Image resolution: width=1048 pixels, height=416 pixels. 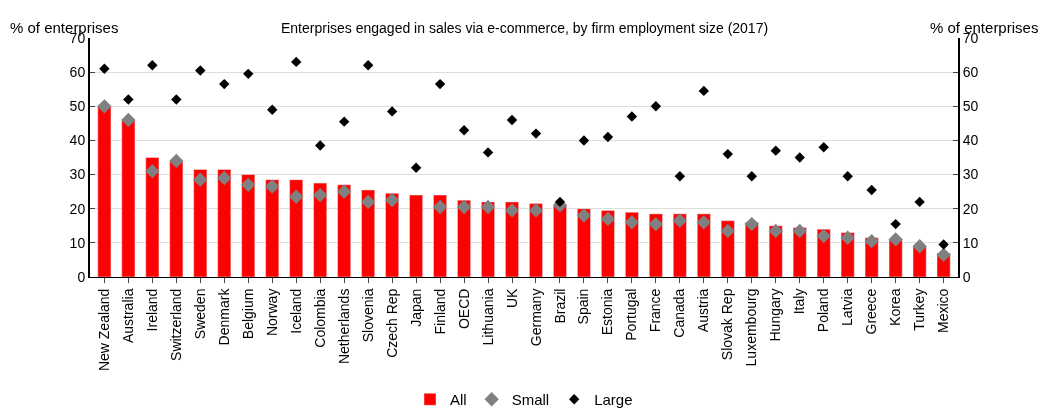 What do you see at coordinates (970, 140) in the screenshot?
I see `y2-tick-label: 40` at bounding box center [970, 140].